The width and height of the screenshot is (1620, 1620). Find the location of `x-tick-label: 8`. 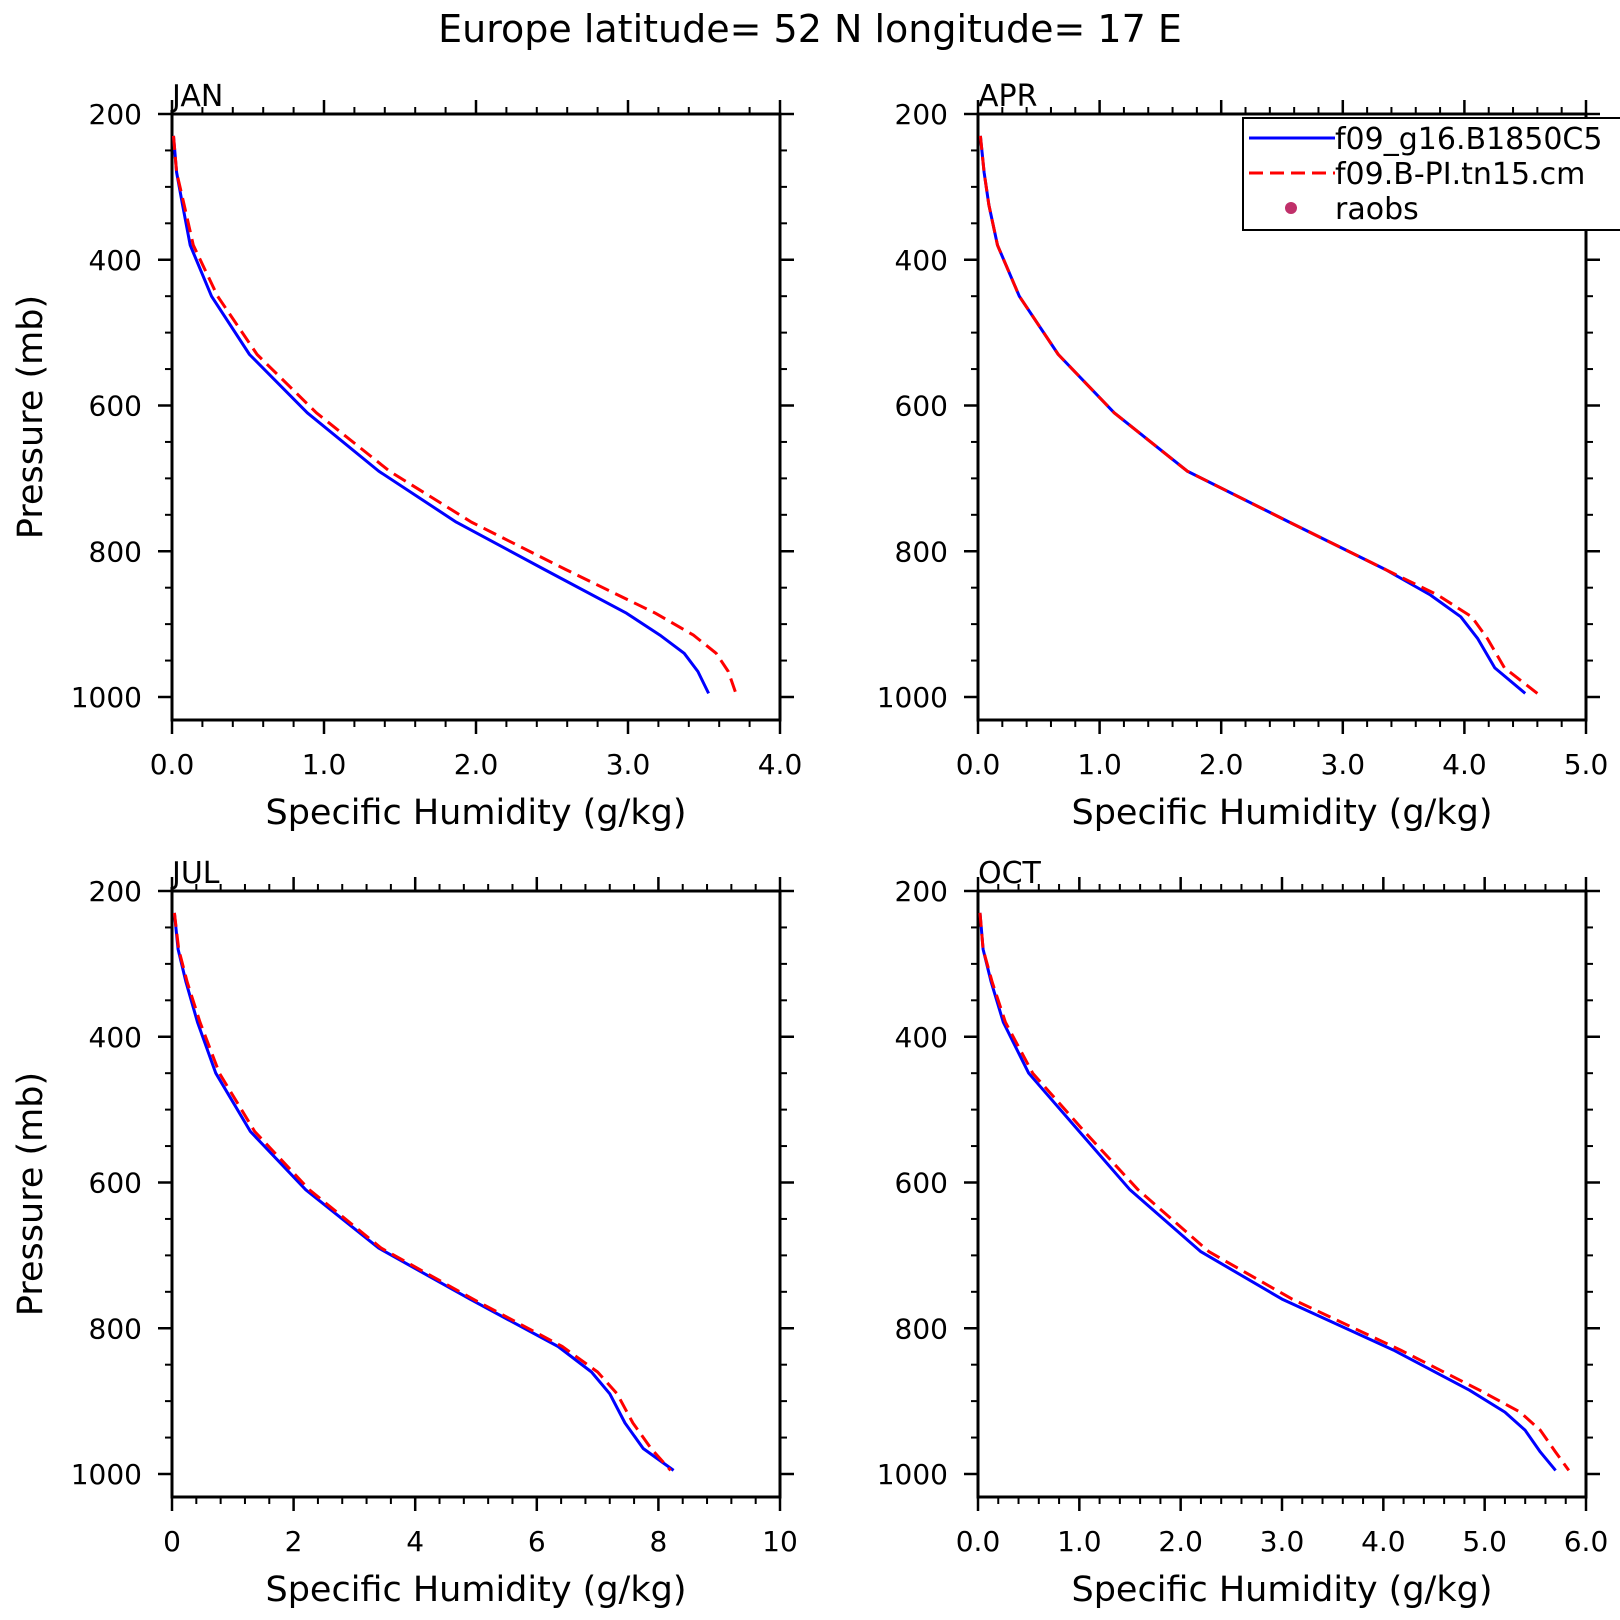

x-tick-label: 8 is located at coordinates (658, 1541).